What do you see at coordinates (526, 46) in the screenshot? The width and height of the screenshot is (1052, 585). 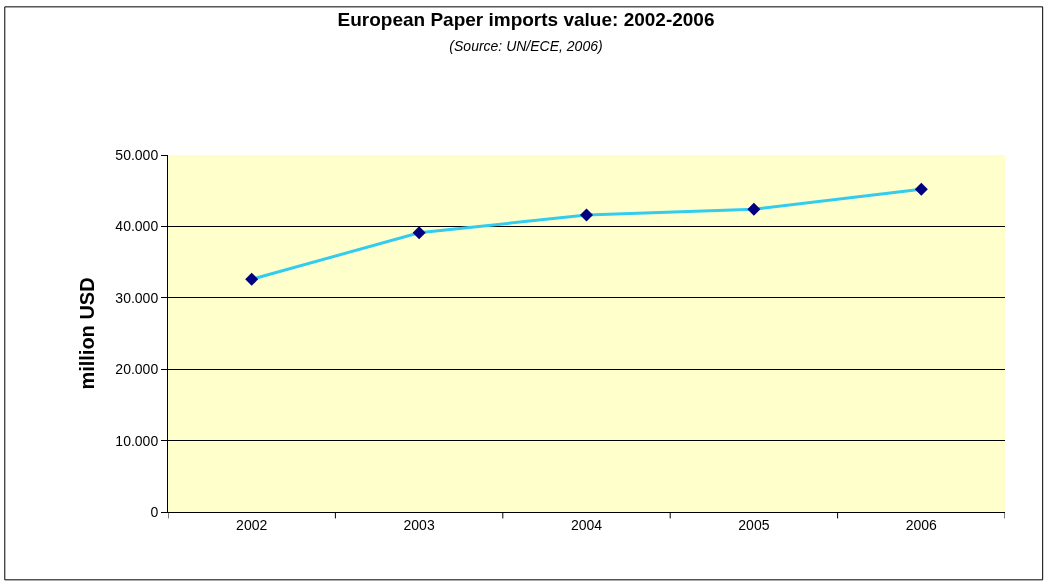 I see `chart-subtitle: (Source: UN/ECE, 2006)` at bounding box center [526, 46].